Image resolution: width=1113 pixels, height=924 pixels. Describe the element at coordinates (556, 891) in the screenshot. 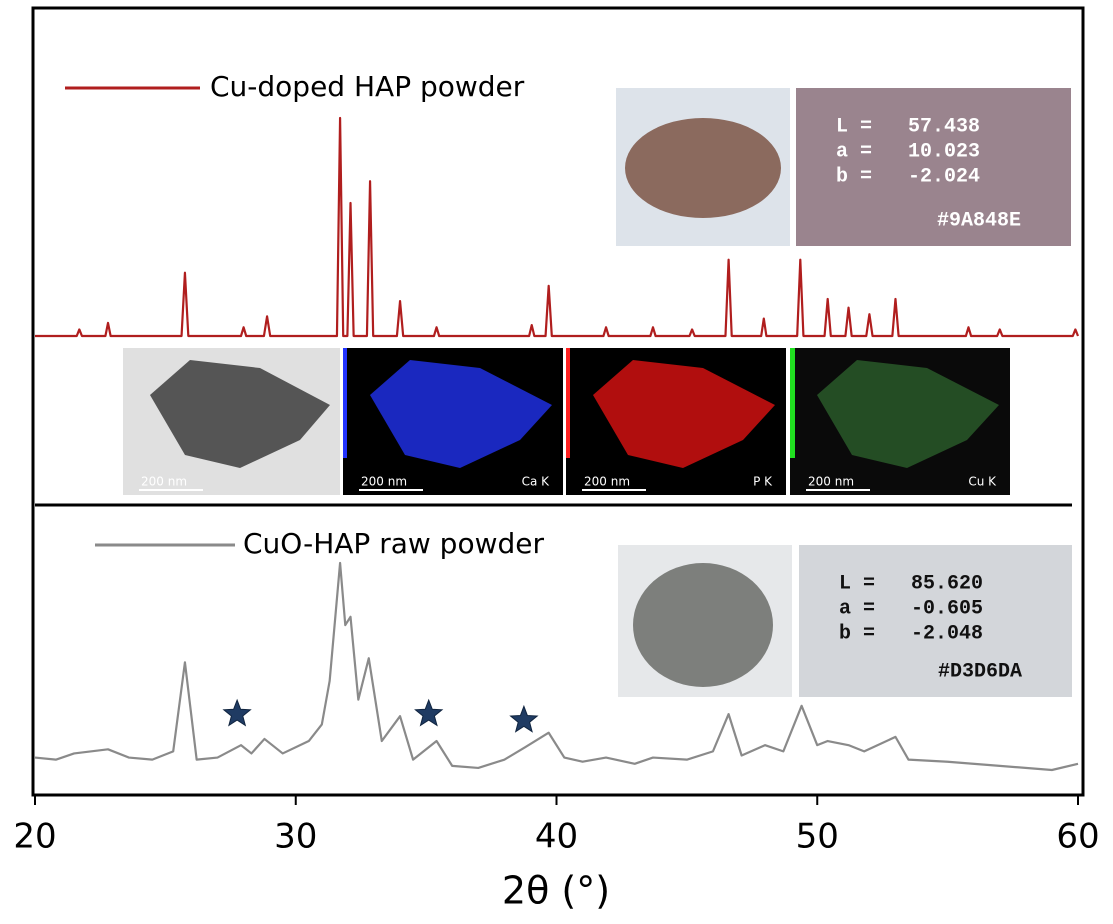

I see `x-axis-label: 2θ (°)` at that location.